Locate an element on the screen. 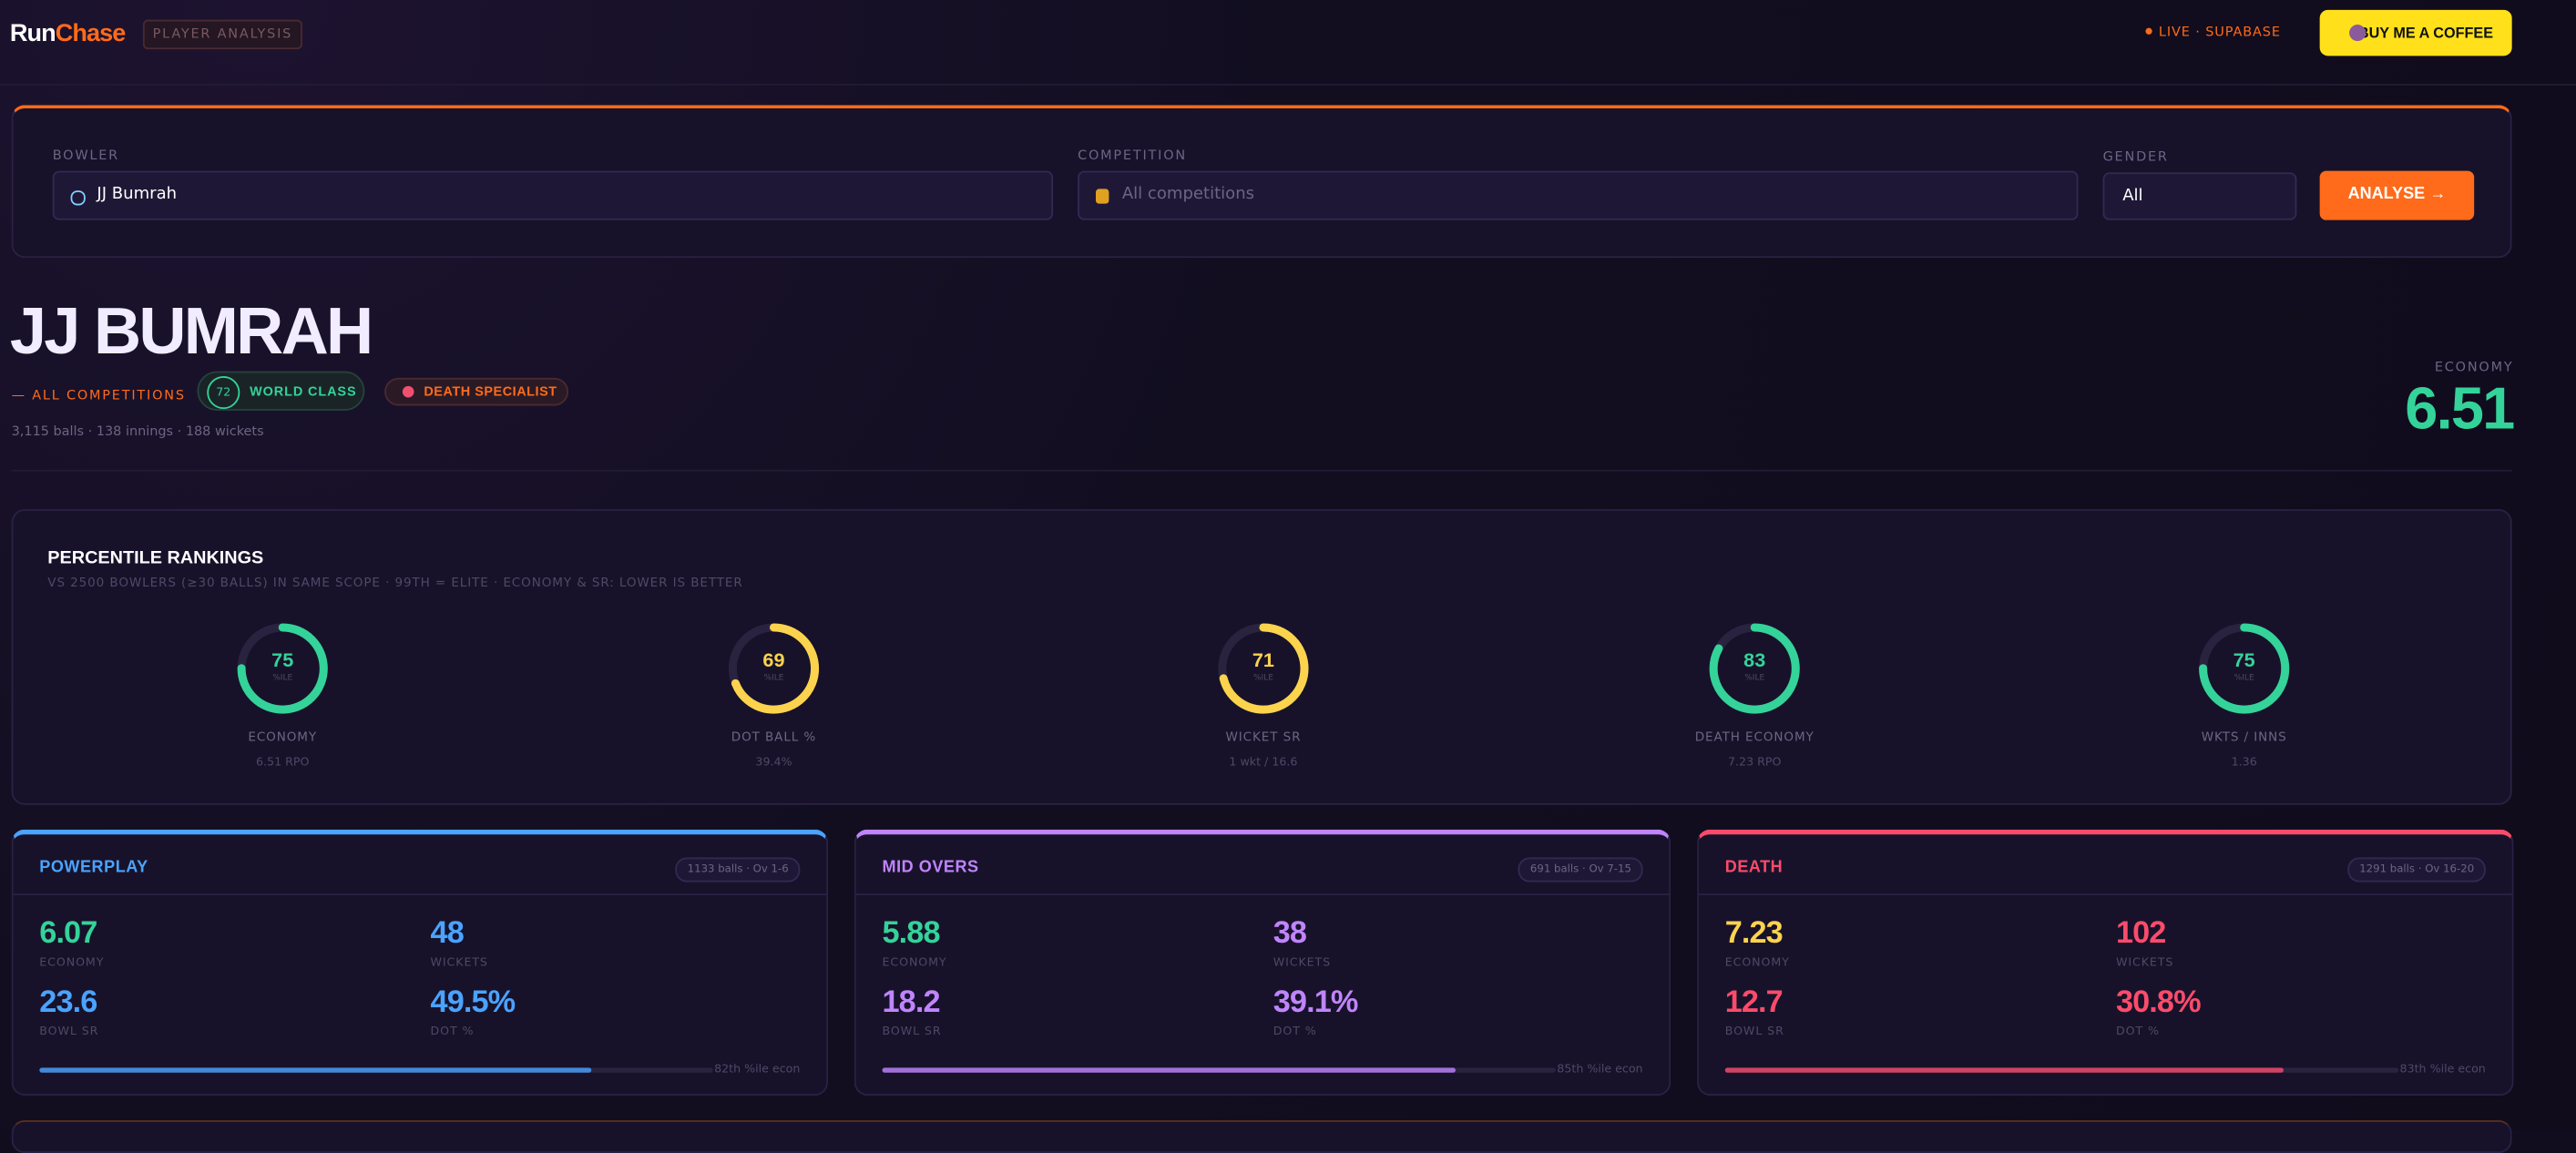 The width and height of the screenshot is (2576, 1153). stat-value: 39.1% is located at coordinates (1316, 1003).